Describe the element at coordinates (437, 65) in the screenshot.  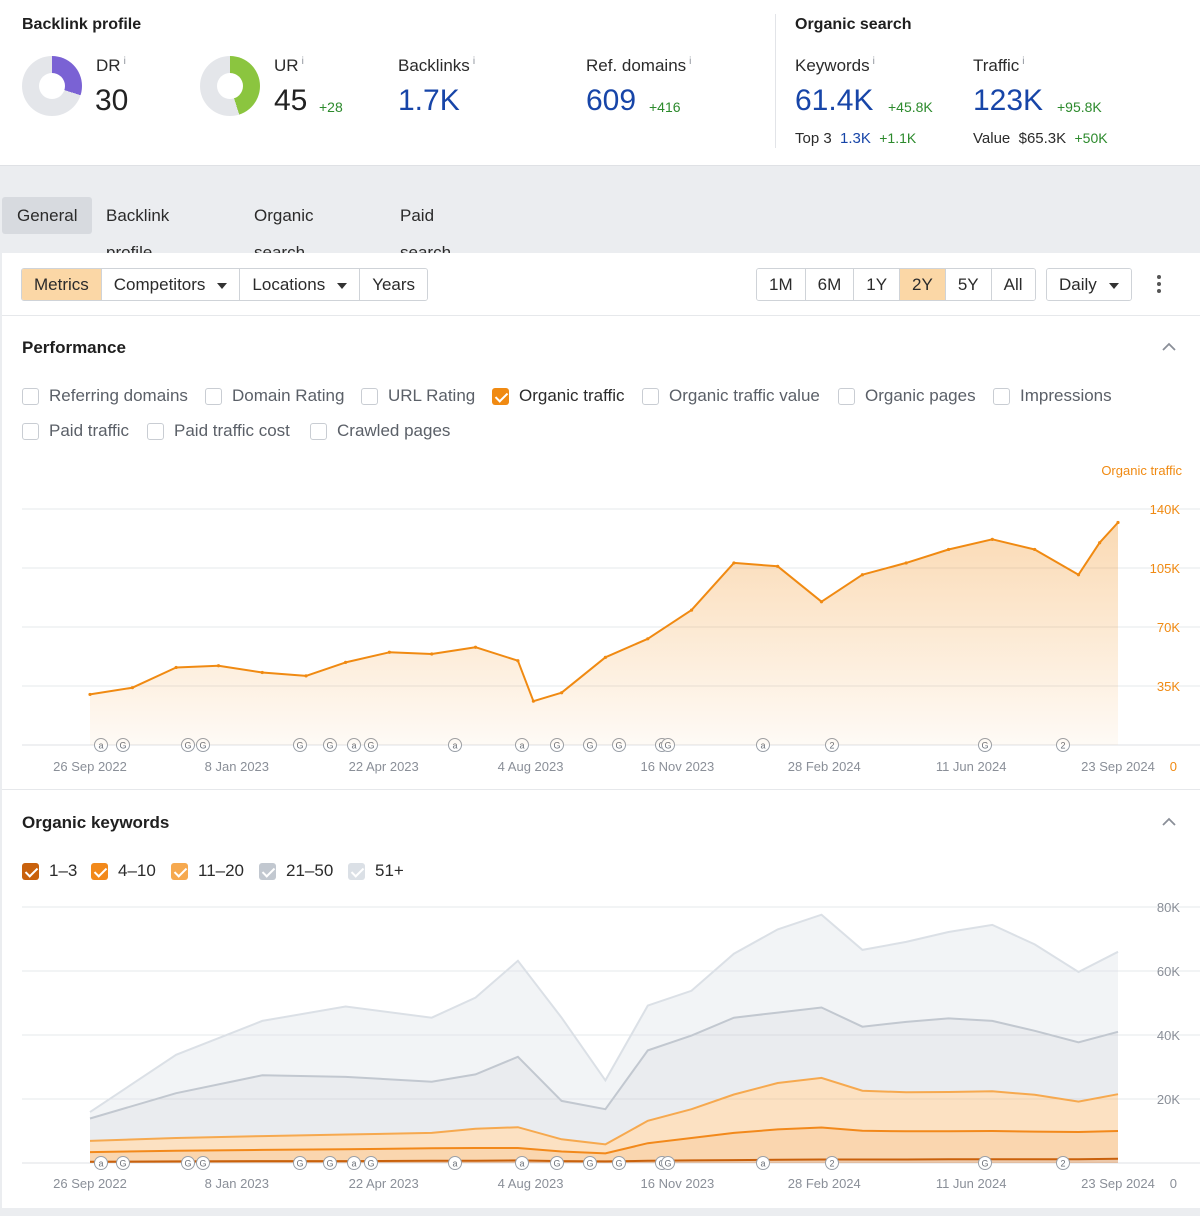
I see `backlinks-label: Backlinks i` at that location.